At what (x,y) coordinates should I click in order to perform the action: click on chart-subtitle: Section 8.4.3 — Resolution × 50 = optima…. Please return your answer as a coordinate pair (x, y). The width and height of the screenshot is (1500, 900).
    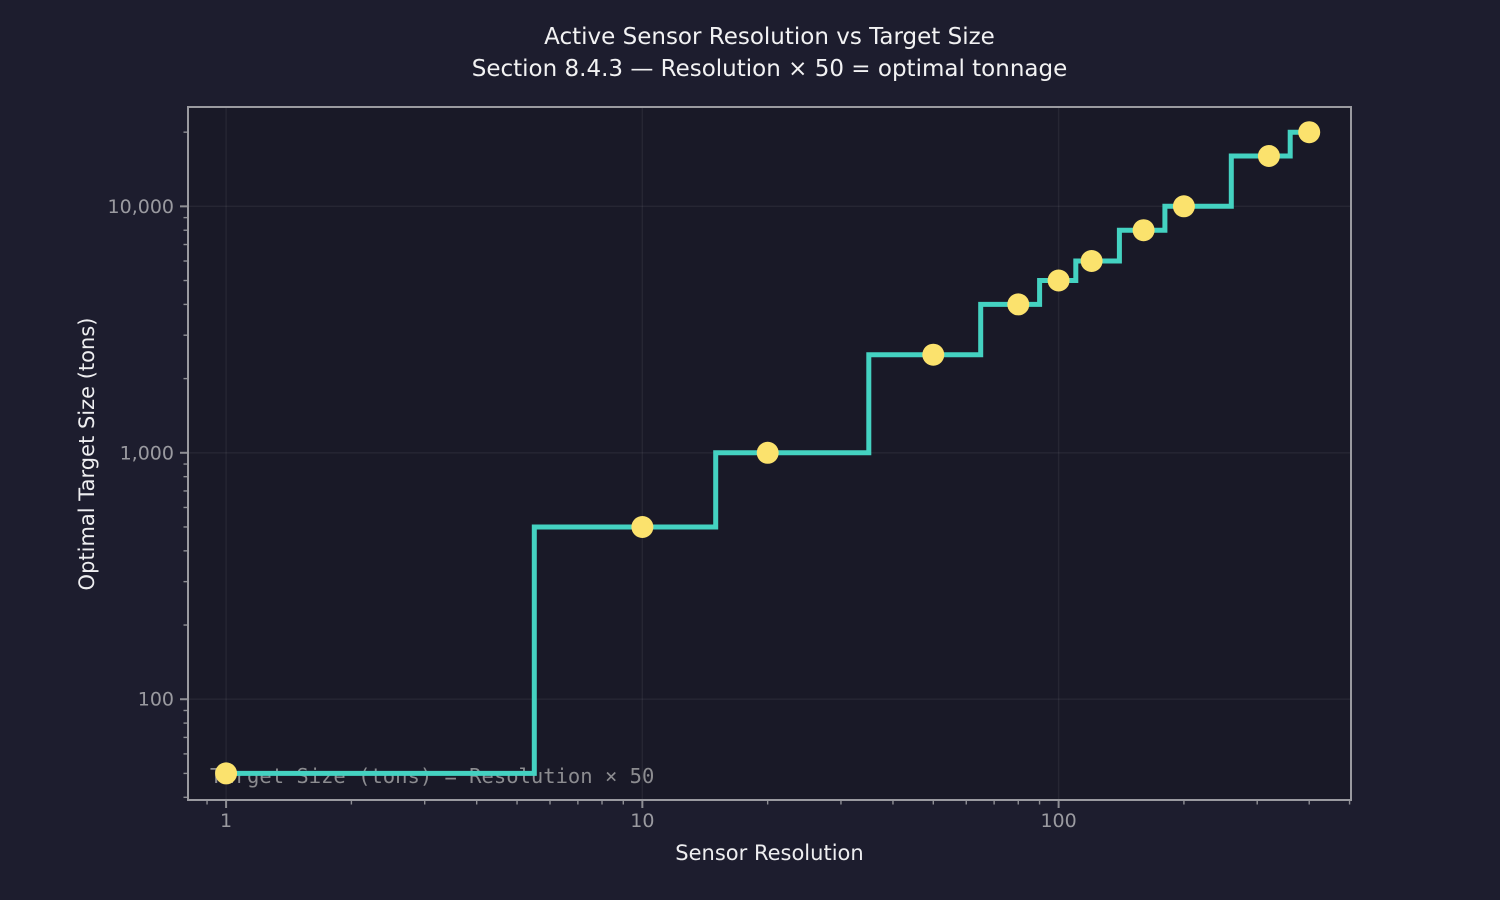
    Looking at the image, I should click on (769, 69).